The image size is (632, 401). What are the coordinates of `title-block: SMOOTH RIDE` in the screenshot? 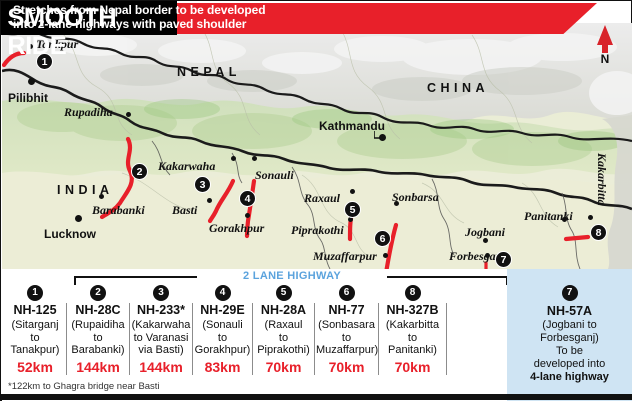 It's located at (89, 30).